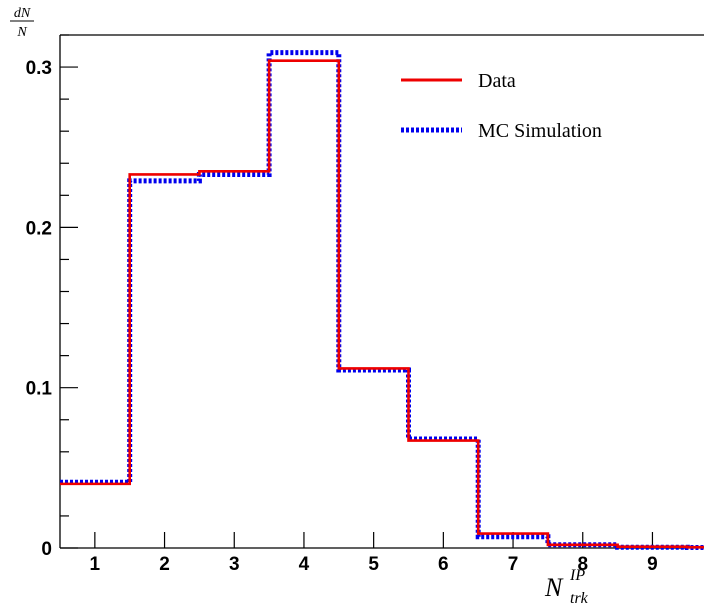 The width and height of the screenshot is (704, 606). What do you see at coordinates (164, 564) in the screenshot?
I see `x-tick-label: 2` at bounding box center [164, 564].